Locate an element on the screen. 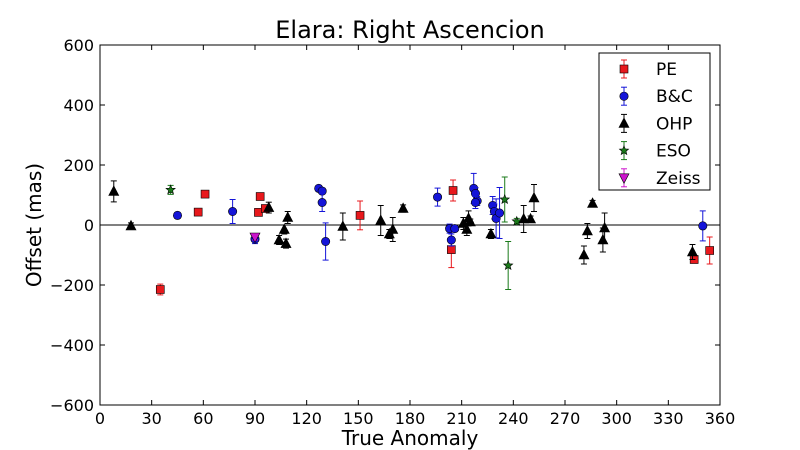 The height and width of the screenshot is (450, 800). legend-label: OHP is located at coordinates (674, 124).